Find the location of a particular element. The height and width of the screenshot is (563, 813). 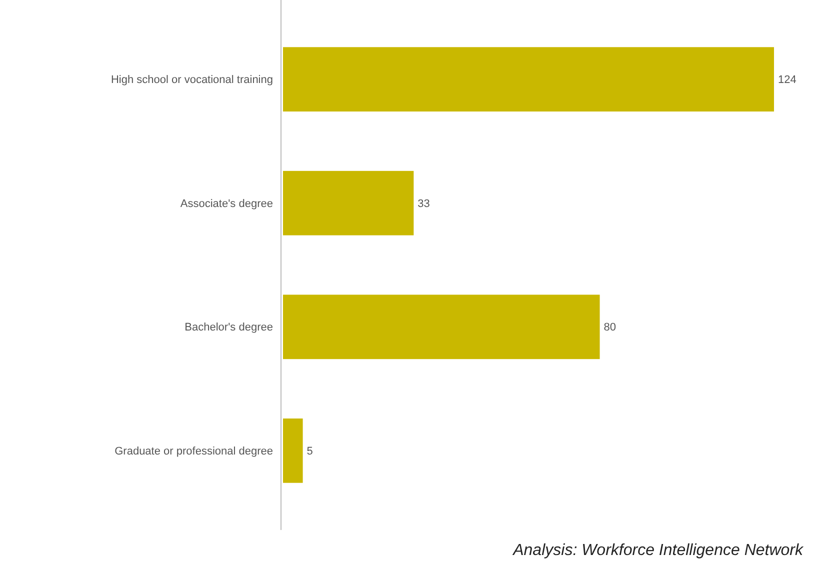

data-label: 80 is located at coordinates (610, 328).